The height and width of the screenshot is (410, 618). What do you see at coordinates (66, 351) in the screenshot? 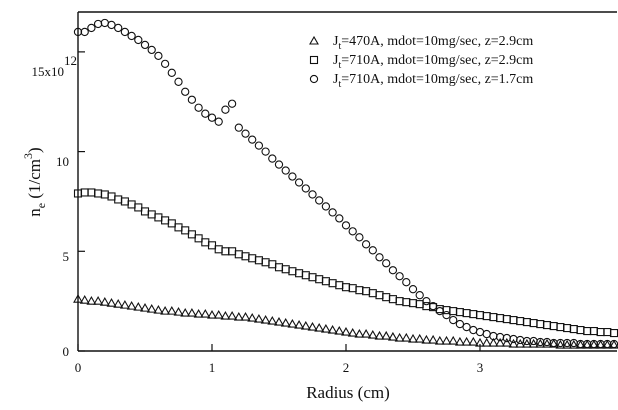
I see `y-tick-label: 0` at bounding box center [66, 351].